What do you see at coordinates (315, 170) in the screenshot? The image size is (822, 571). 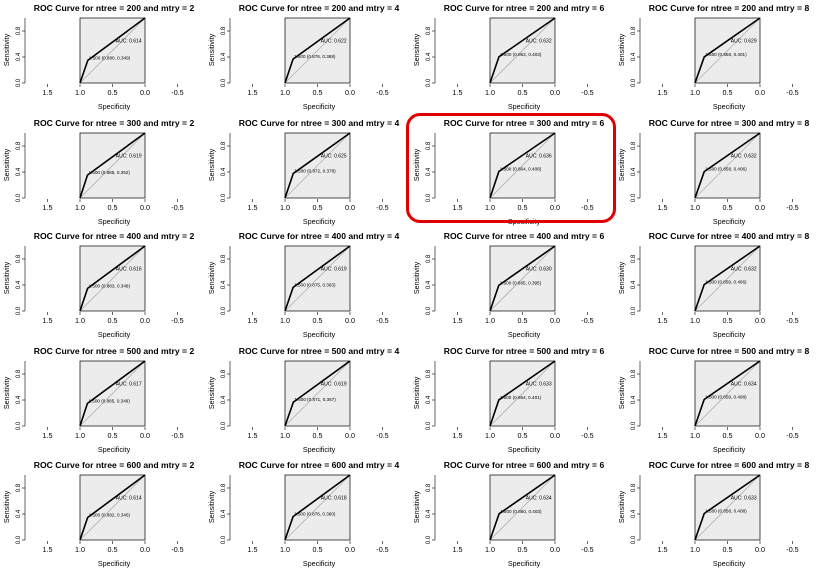 I see `threshold-label: 1.500 (0.872, 0.378)` at bounding box center [315, 170].